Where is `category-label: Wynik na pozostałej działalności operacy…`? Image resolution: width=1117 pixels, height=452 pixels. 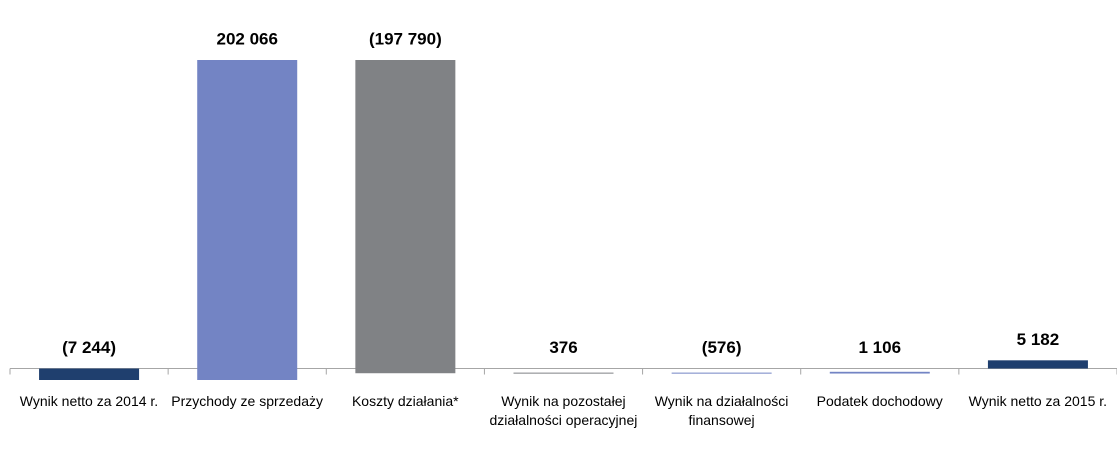 category-label: Wynik na pozostałej działalności operacy… is located at coordinates (563, 410).